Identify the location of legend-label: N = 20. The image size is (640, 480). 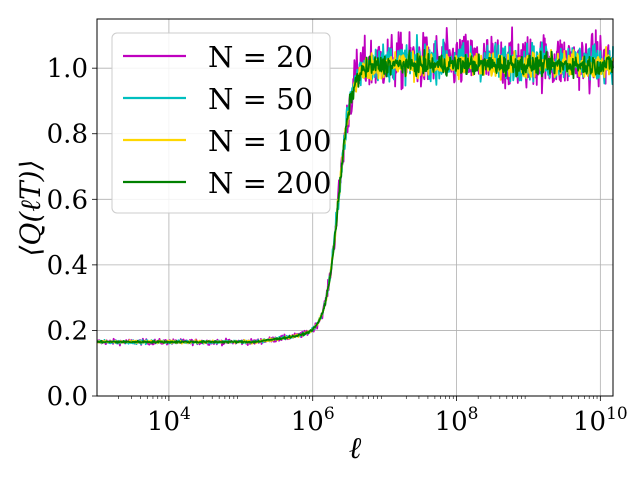
(260, 57).